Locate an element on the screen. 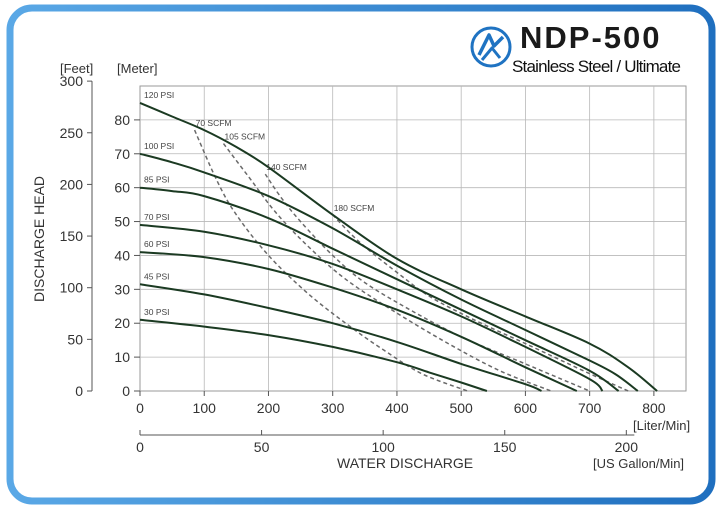 This screenshot has height=518, width=720. y-tick-label-meter: 30 is located at coordinates (122, 289).